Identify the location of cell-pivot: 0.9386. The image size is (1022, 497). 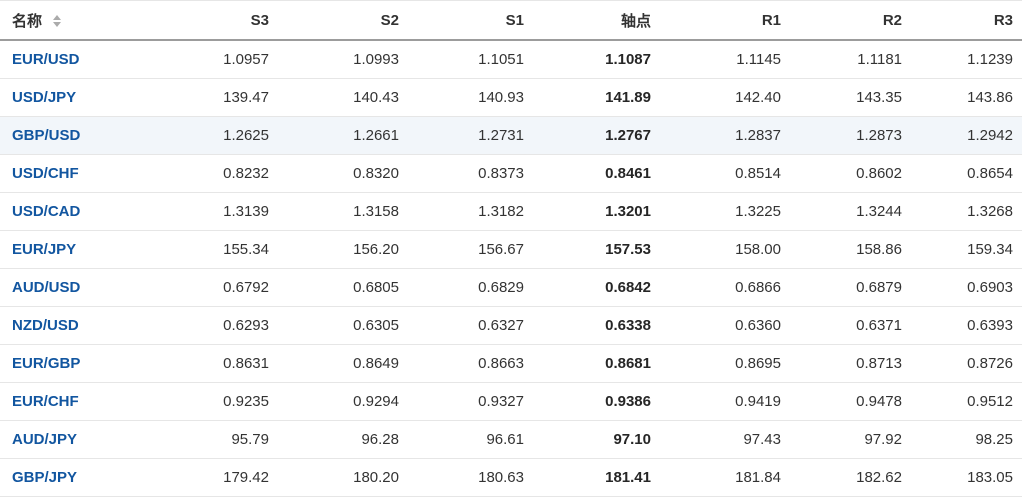
(596, 401).